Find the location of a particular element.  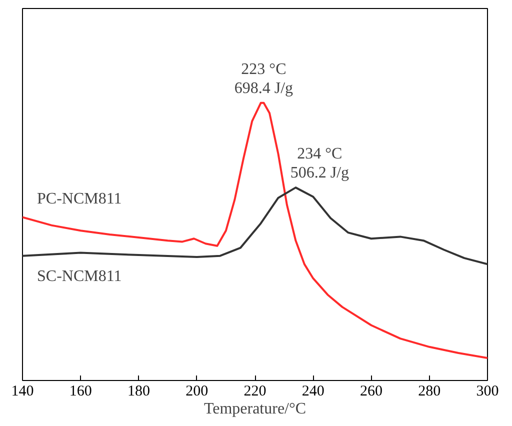

x-axis-title: Temperature/°C is located at coordinates (255, 409).